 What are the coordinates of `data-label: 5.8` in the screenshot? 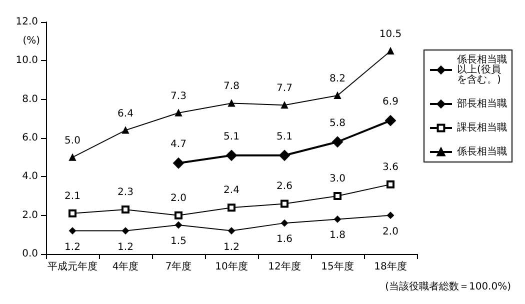 It's located at (338, 123).